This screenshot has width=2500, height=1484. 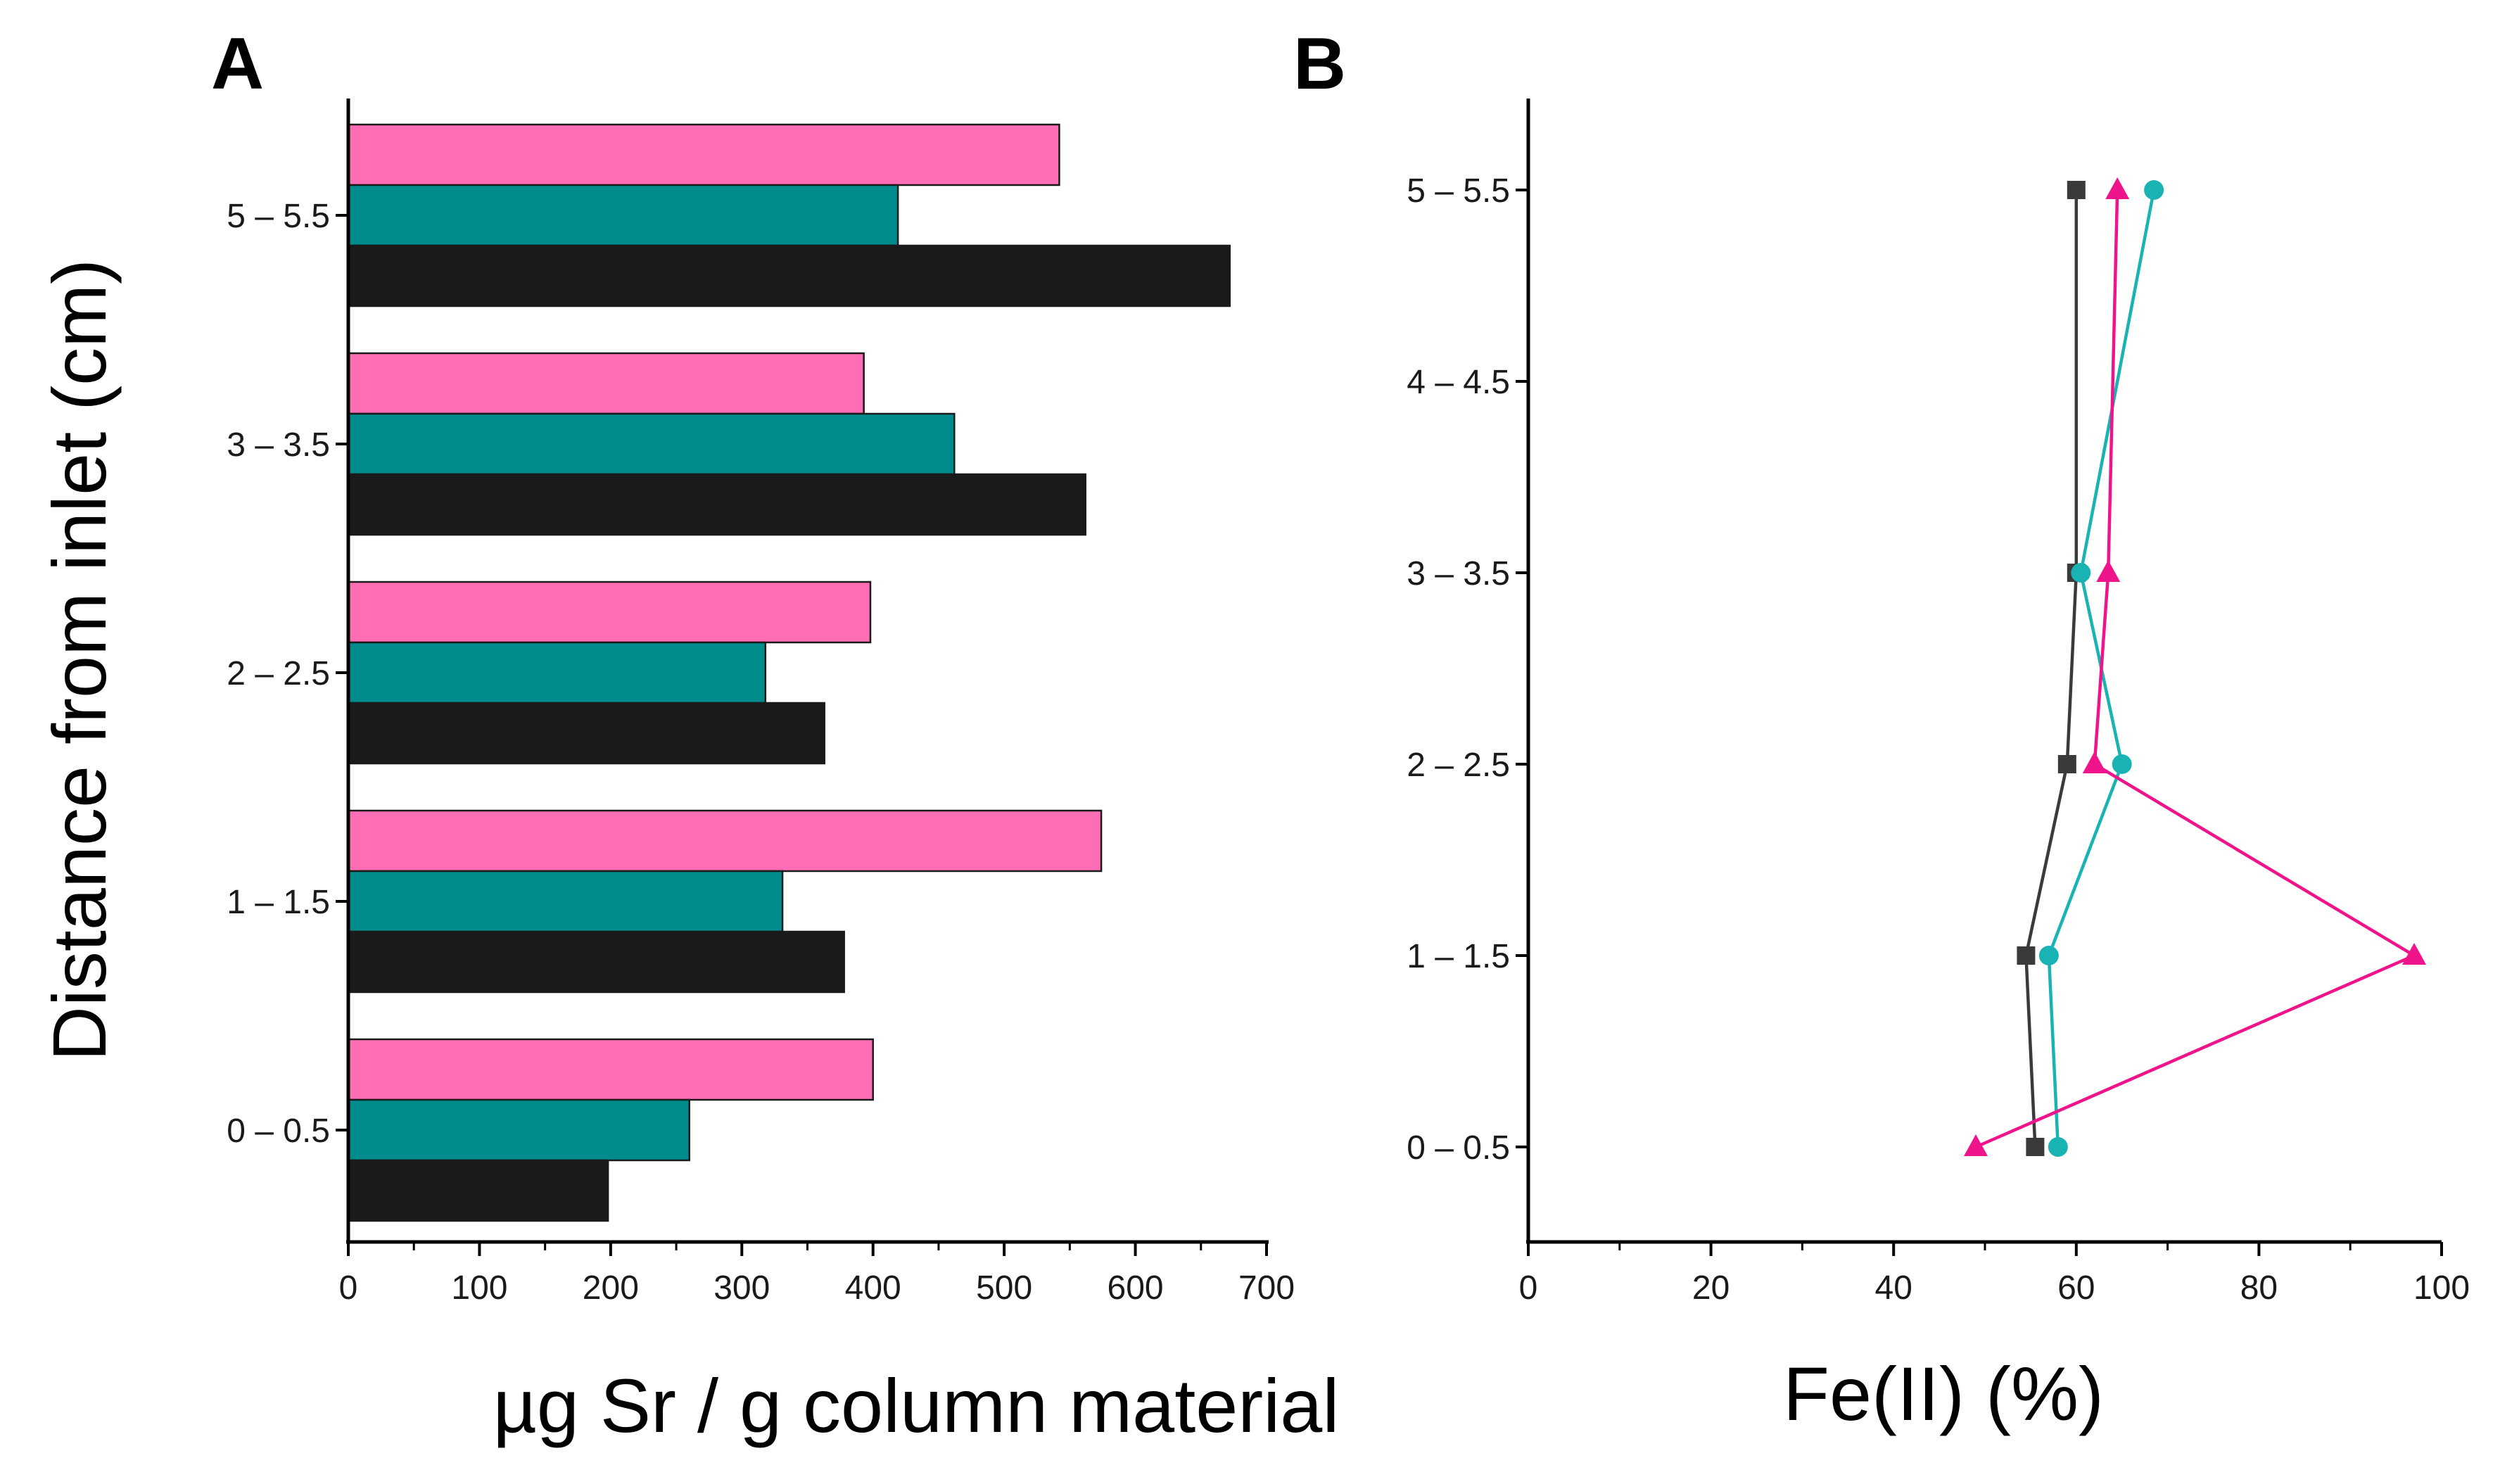 What do you see at coordinates (873, 1288) in the screenshot?
I see `a-xtick-label-400: 400` at bounding box center [873, 1288].